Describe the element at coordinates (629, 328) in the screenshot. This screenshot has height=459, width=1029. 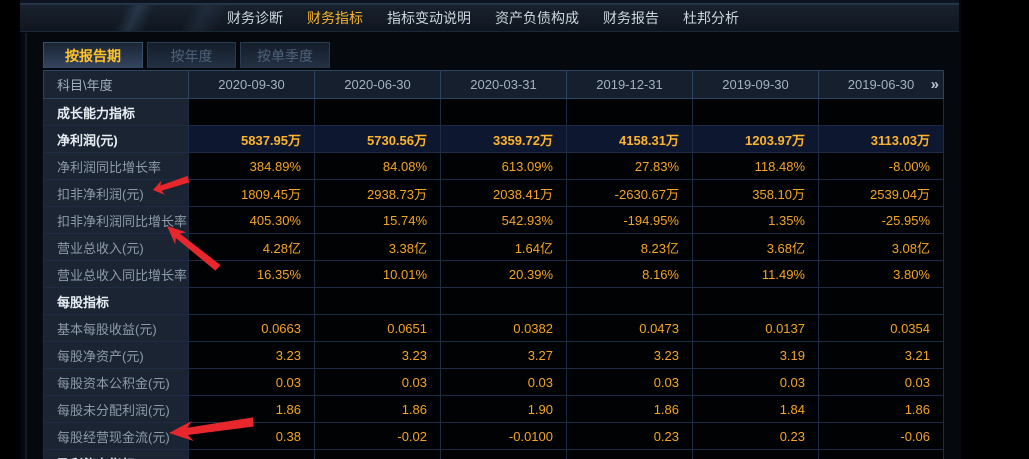
I see `row-value: 0.0473` at that location.